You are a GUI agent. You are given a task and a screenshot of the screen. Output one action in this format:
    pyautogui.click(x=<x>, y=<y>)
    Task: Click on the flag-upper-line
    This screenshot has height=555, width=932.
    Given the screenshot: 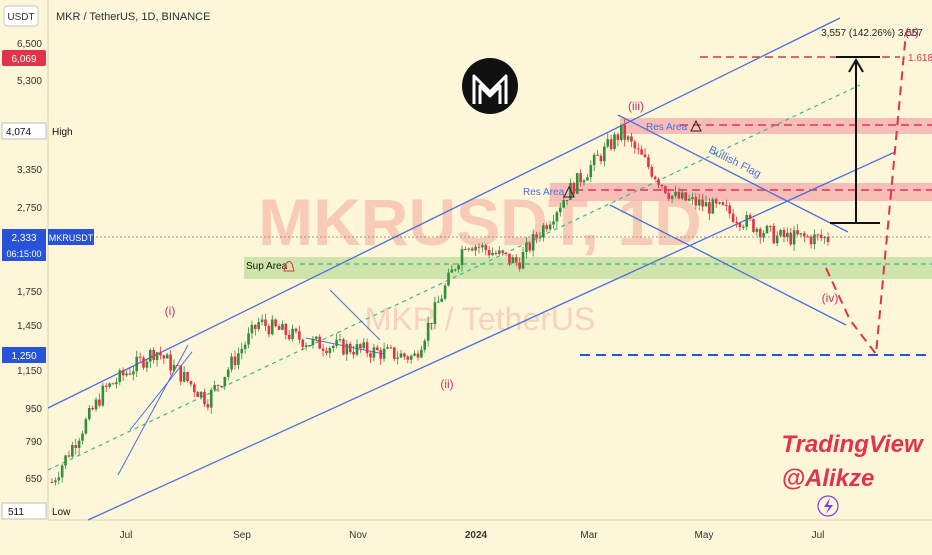 What is the action you would take?
    pyautogui.click(x=733, y=173)
    